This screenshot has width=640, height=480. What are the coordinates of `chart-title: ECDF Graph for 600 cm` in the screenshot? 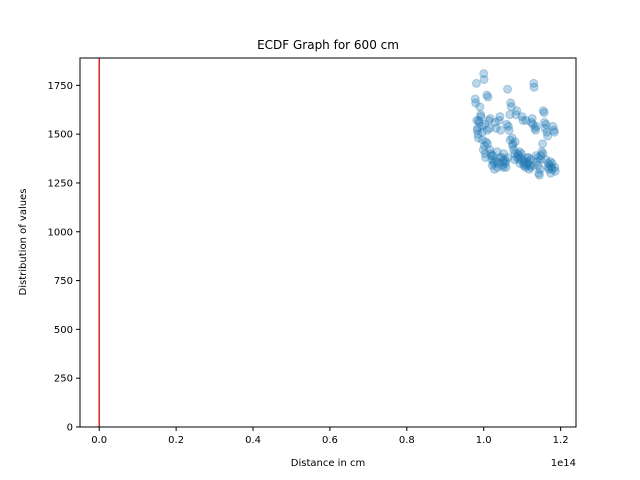 It's located at (328, 45).